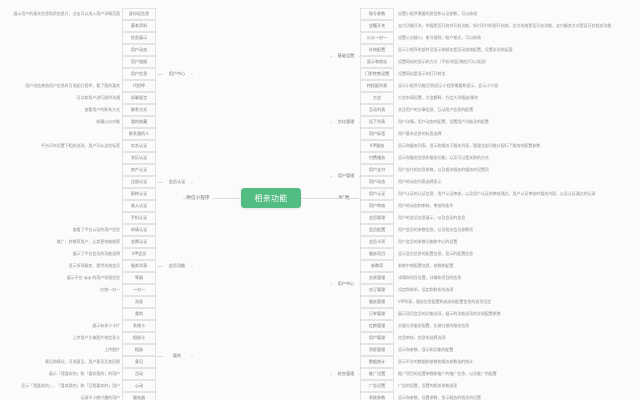 The image size is (640, 400). Describe the element at coordinates (377, 349) in the screenshot. I see `leaf-node: 消息管理` at that location.